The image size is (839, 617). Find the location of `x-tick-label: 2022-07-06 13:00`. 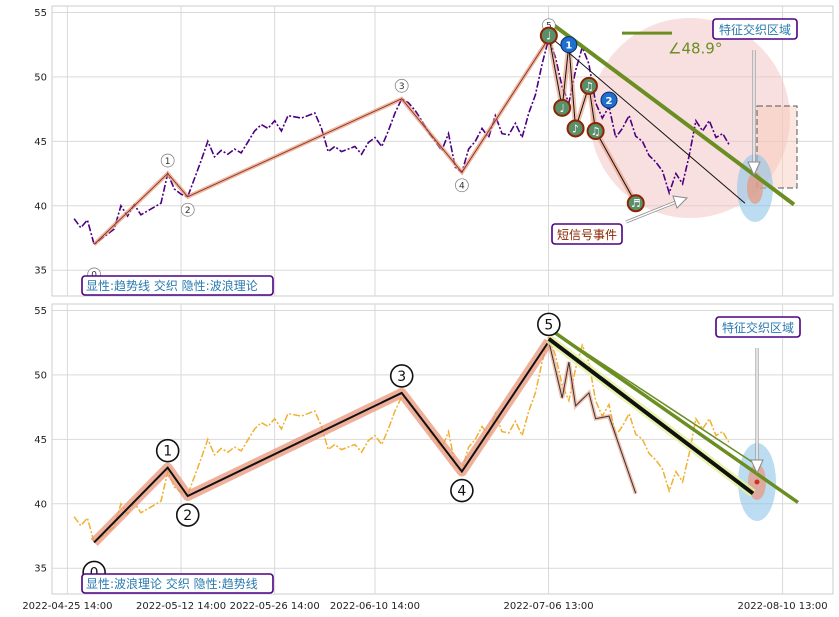

x-tick-label: 2022-07-06 13:00 is located at coordinates (548, 606).